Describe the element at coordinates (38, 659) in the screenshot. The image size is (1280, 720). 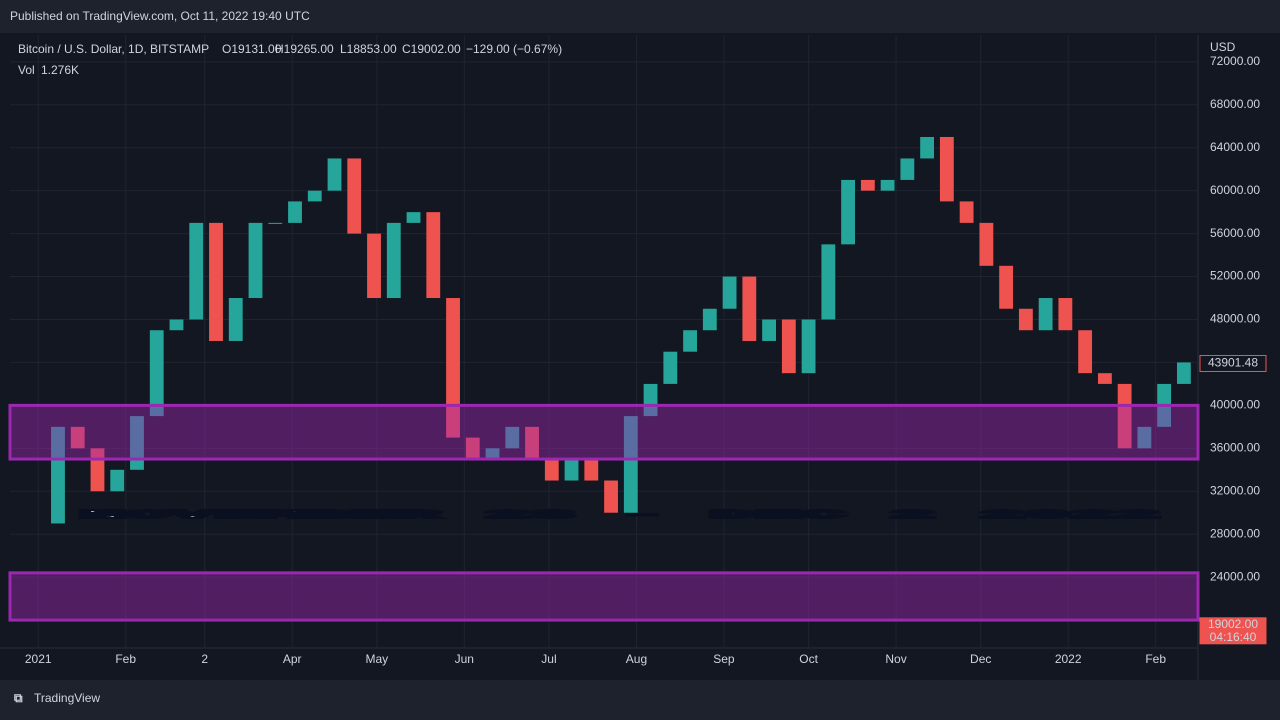
I see `x-tick-label: 2021` at that location.